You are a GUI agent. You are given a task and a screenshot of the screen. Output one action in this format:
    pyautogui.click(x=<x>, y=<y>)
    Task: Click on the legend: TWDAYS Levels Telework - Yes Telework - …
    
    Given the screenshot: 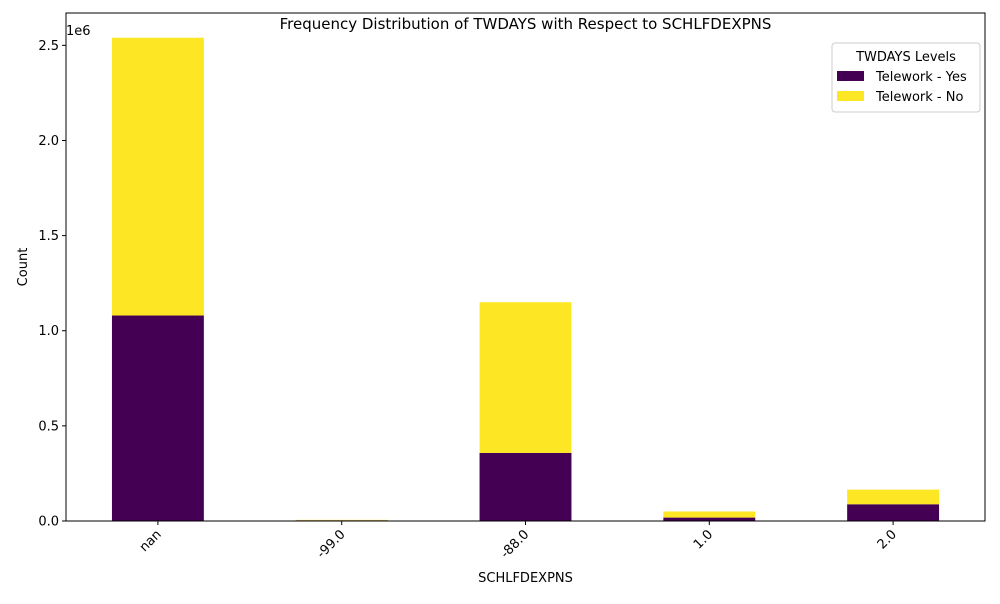 What is the action you would take?
    pyautogui.click(x=906, y=77)
    